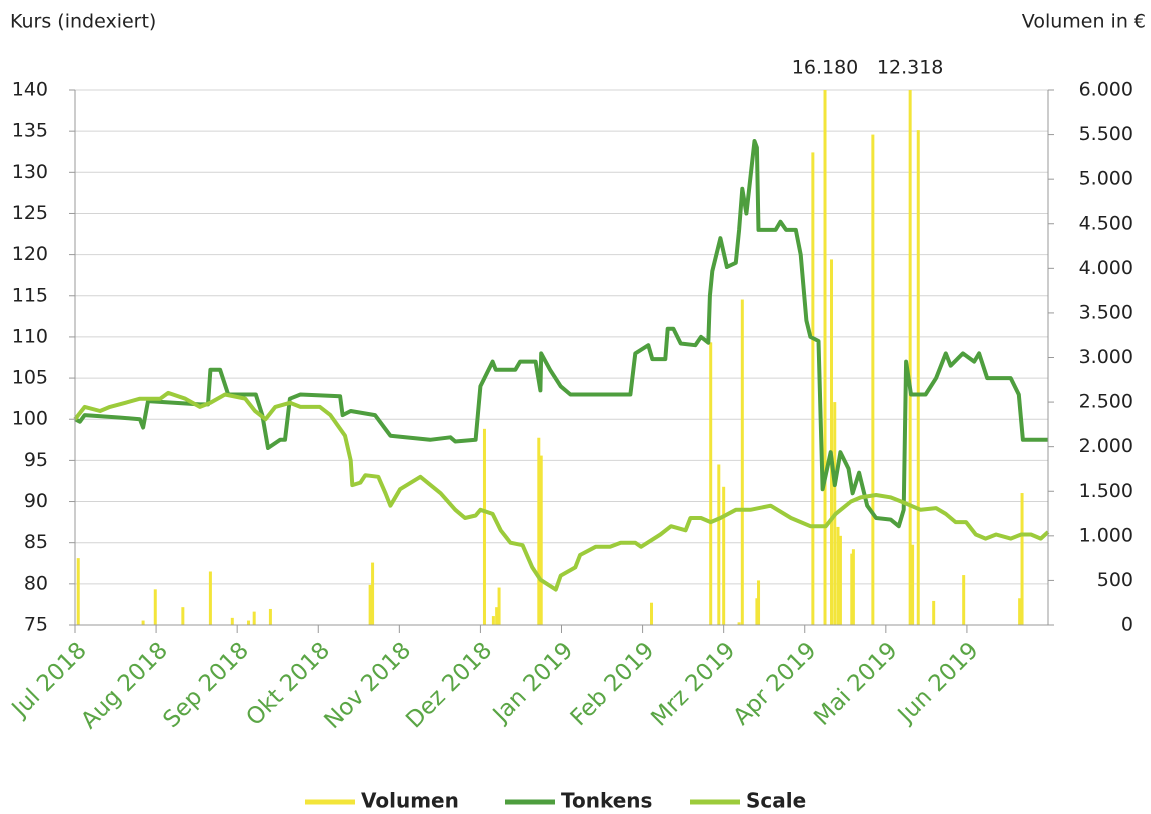 The width and height of the screenshot is (1151, 814). Describe the element at coordinates (36, 625) in the screenshot. I see `y-tick-label: 75` at that location.